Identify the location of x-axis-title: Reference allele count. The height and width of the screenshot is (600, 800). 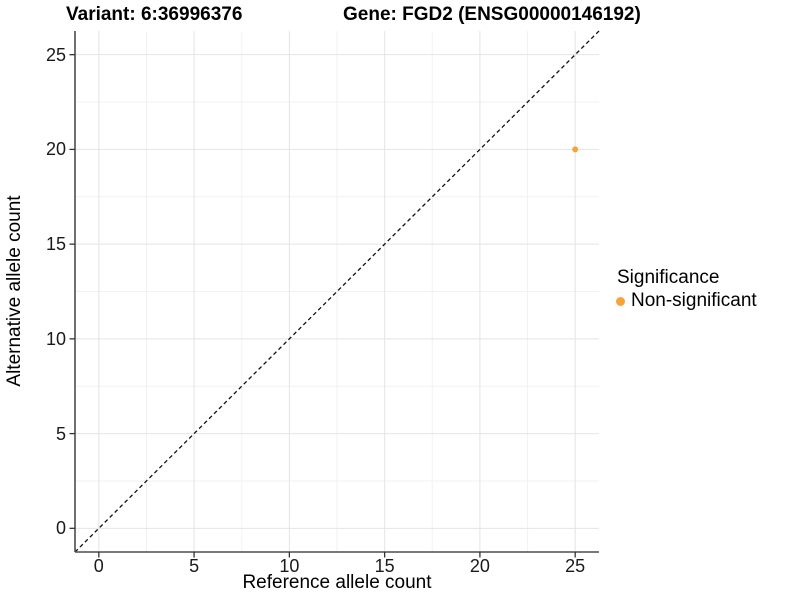
(337, 582).